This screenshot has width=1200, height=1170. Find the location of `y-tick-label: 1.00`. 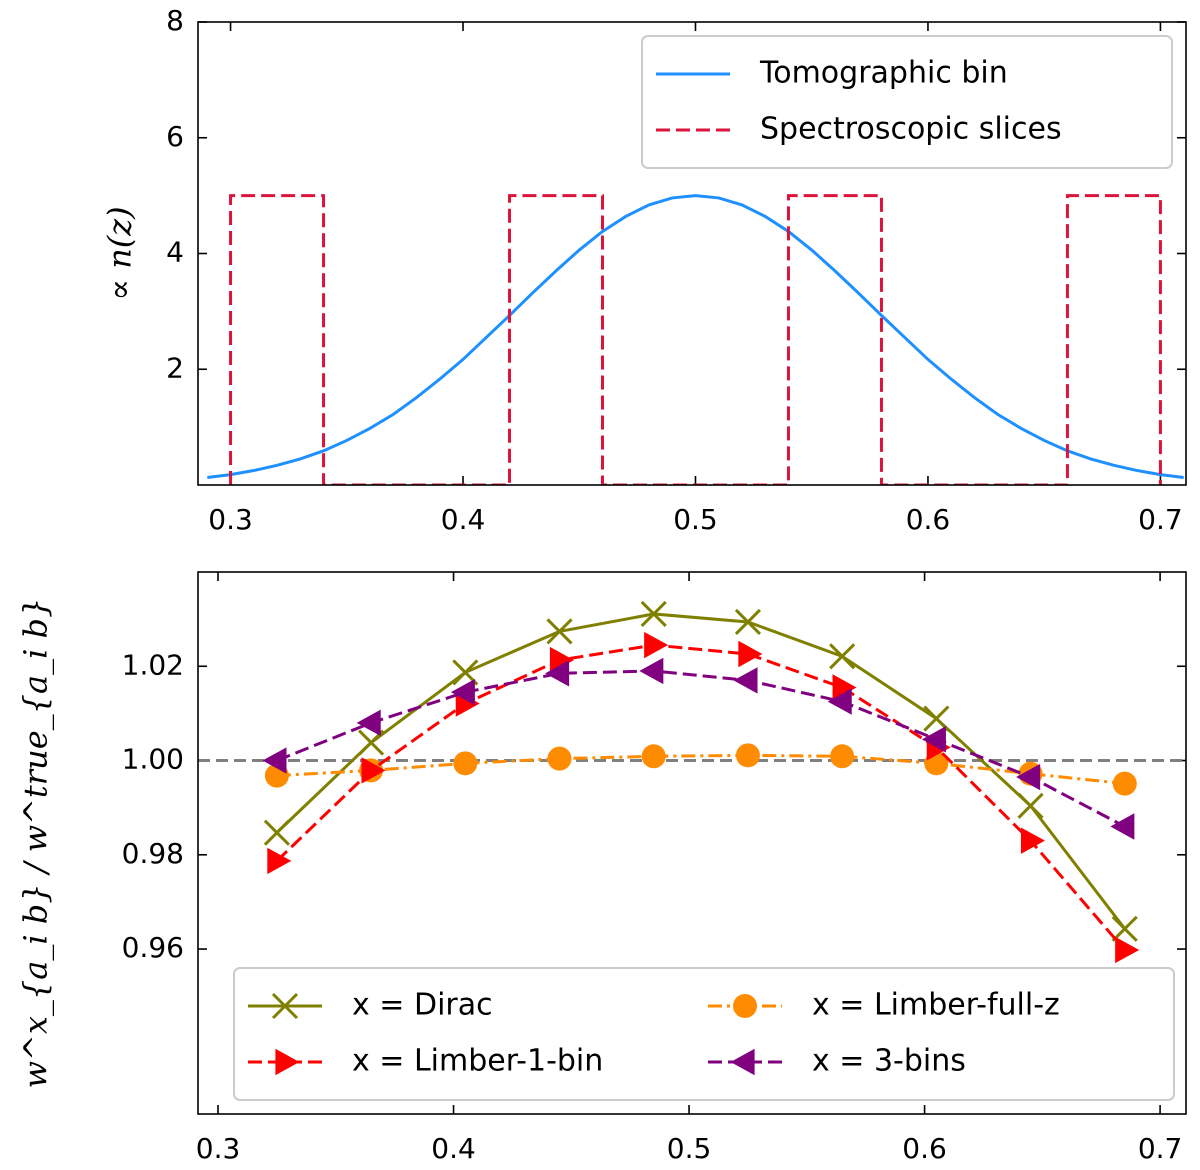

y-tick-label: 1.00 is located at coordinates (153, 759).